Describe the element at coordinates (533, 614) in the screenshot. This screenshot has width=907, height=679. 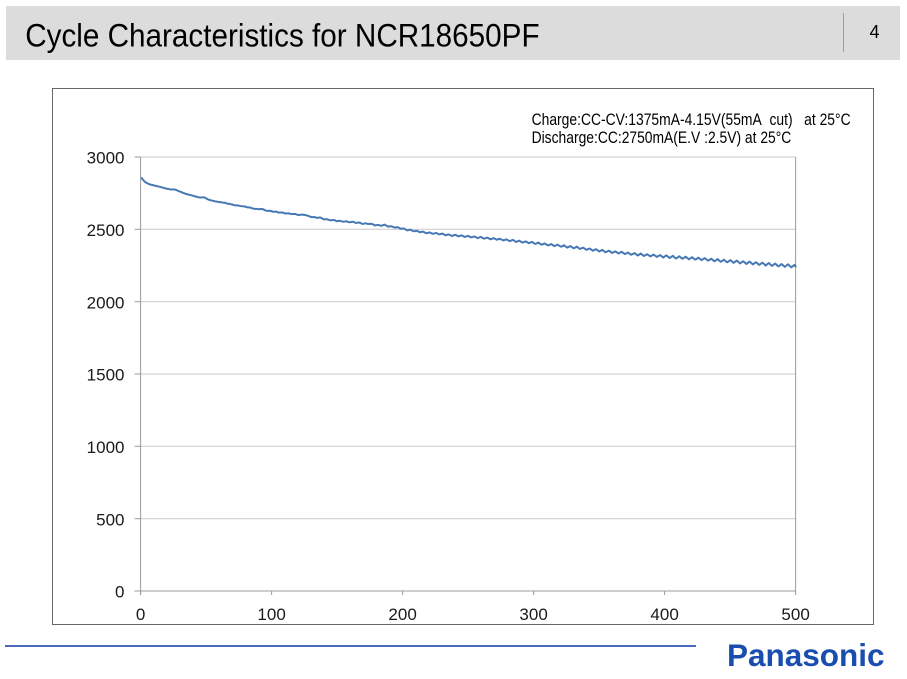
I see `svg-text: 300` at that location.